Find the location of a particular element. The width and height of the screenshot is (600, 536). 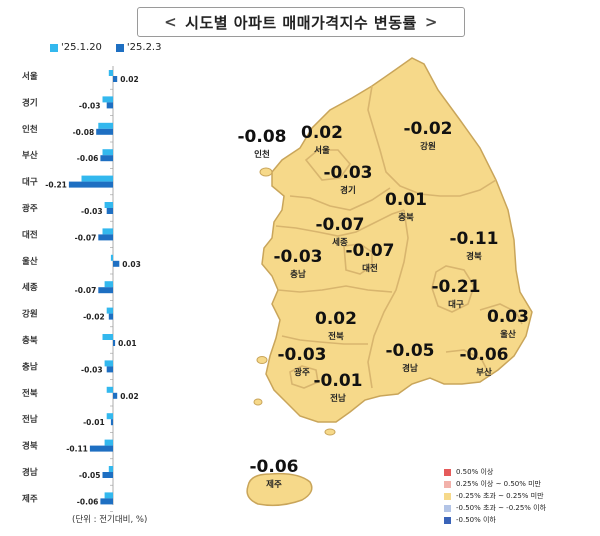

legend-item-series1: '25.1.20 is located at coordinates (76, 47).